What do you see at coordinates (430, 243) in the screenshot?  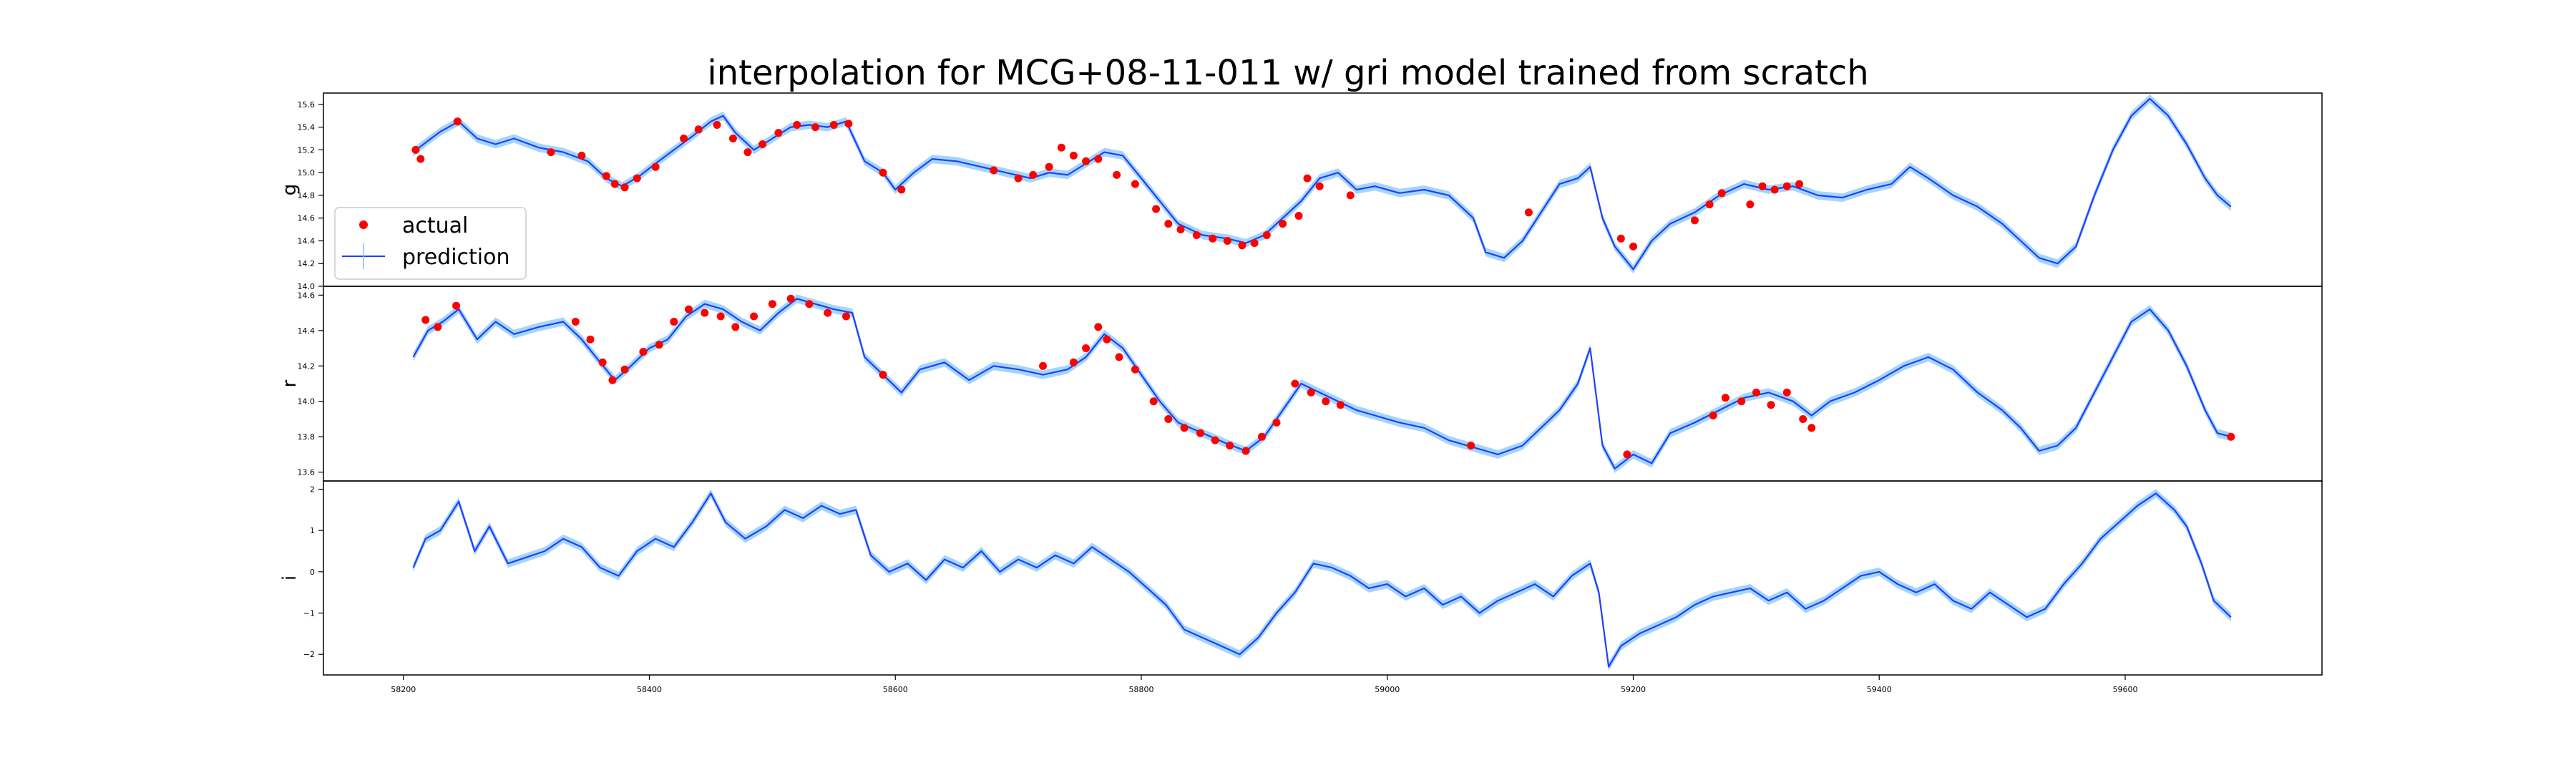 I see `legend-frame` at bounding box center [430, 243].